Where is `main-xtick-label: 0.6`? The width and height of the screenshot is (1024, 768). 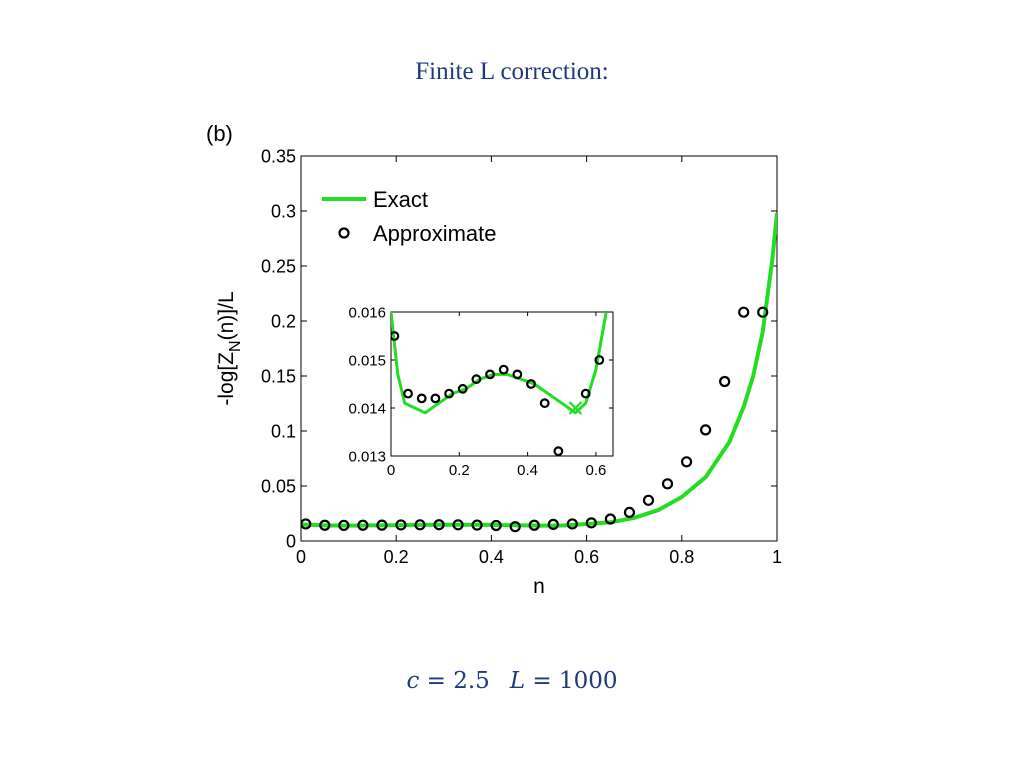 main-xtick-label: 0.6 is located at coordinates (586, 557).